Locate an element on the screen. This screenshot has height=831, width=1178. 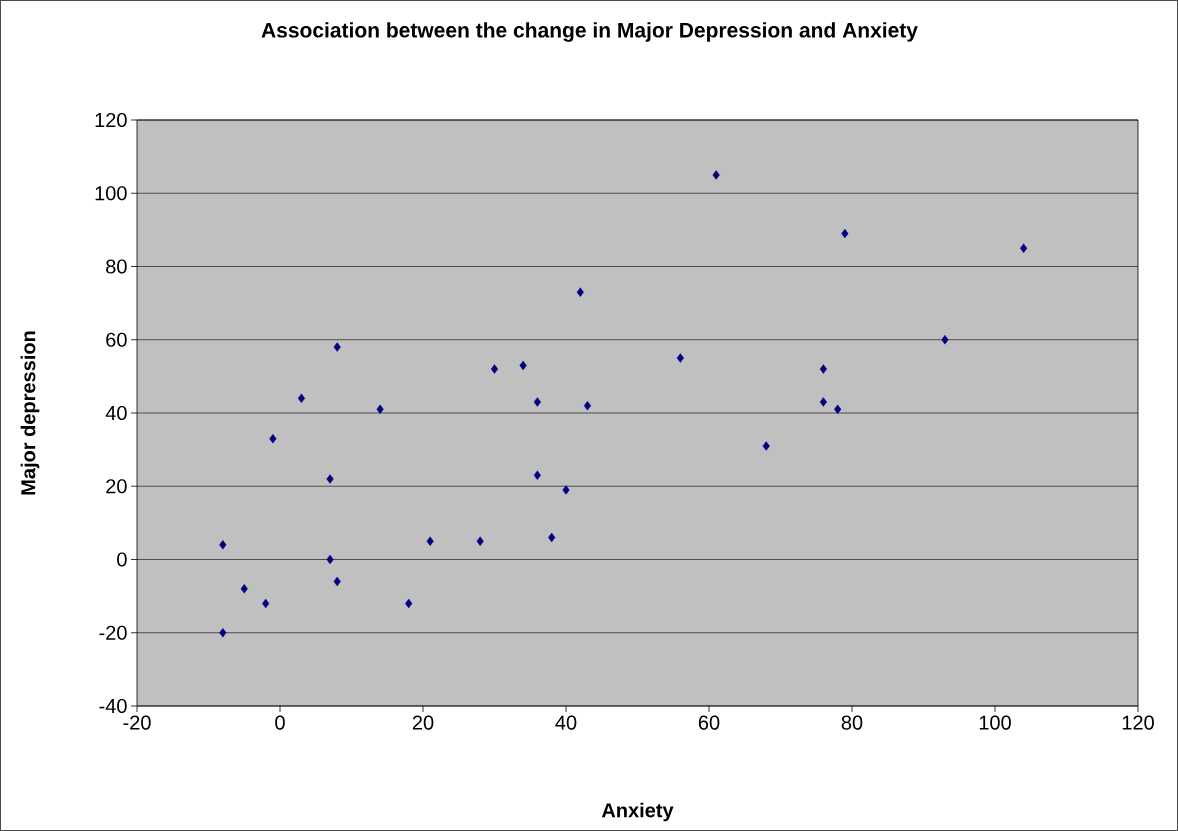
x-tick-label: 40 is located at coordinates (566, 722).